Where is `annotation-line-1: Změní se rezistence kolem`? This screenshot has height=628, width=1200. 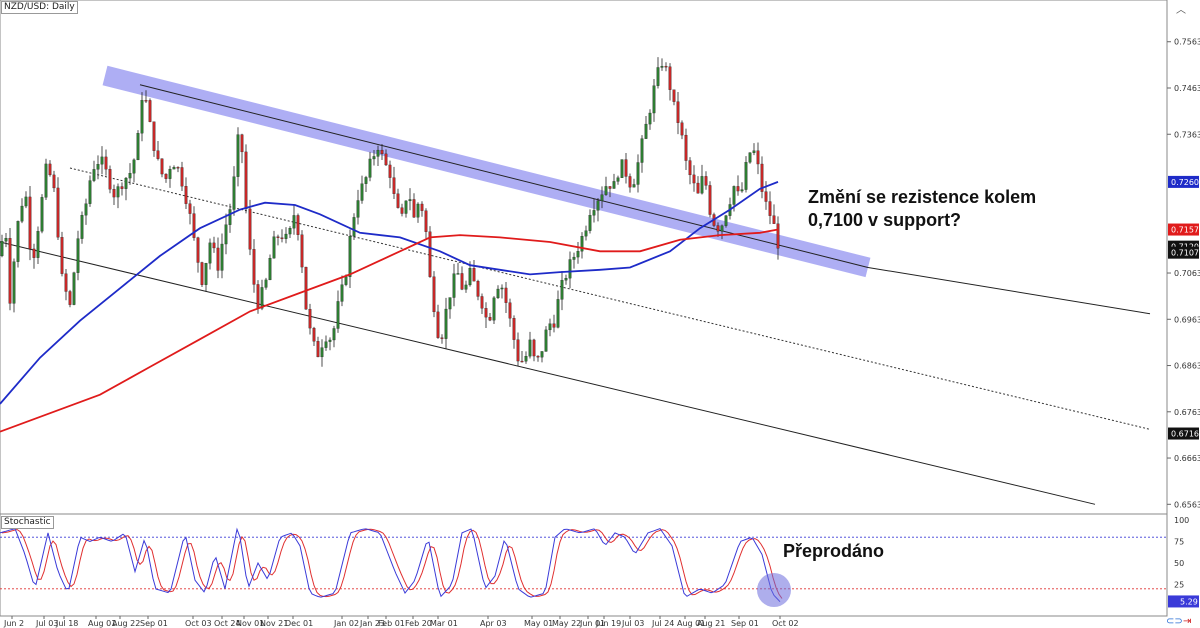
annotation-line-1: Změní se rezistence kolem is located at coordinates (922, 197).